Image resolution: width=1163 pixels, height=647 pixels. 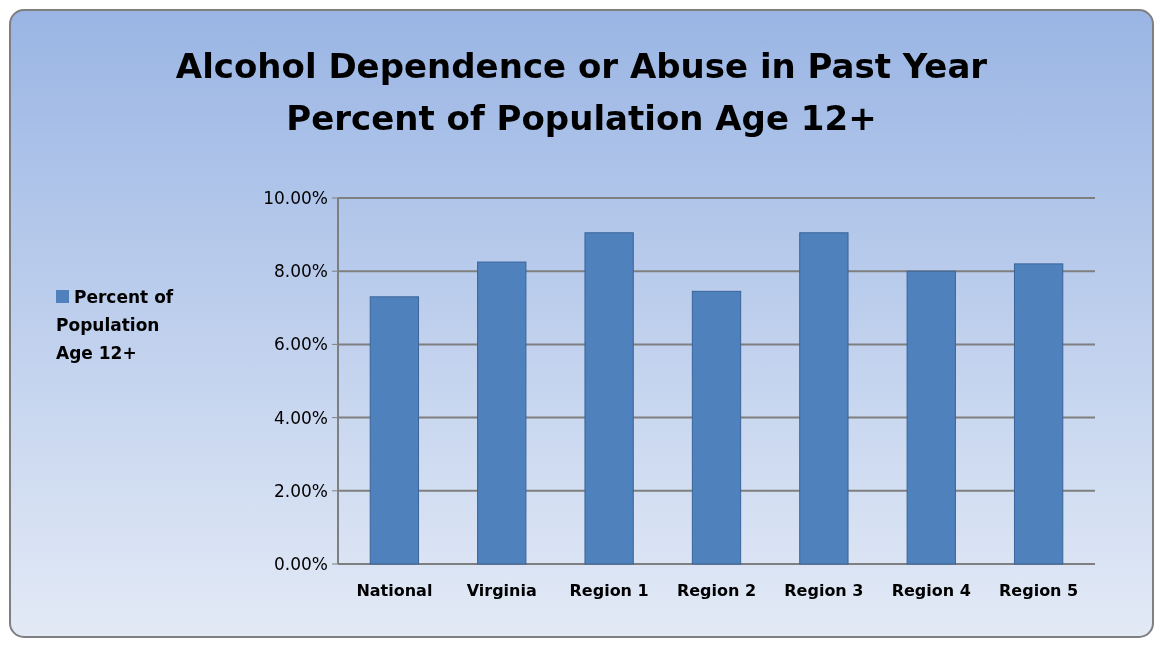 I want to click on x-tick-label: National, so click(x=394, y=590).